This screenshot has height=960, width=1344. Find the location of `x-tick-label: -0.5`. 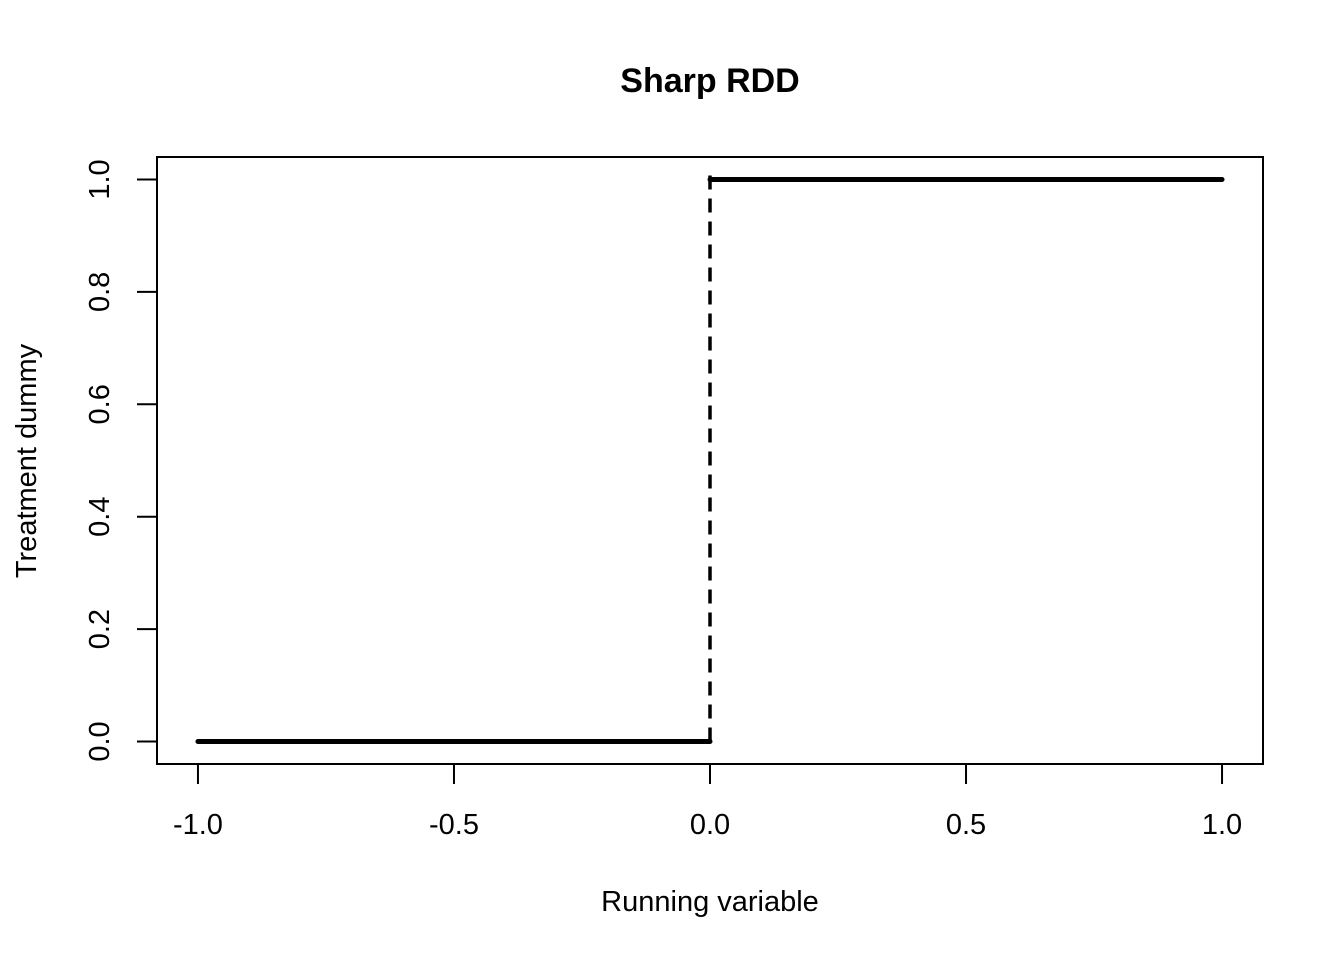

x-tick-label: -0.5 is located at coordinates (454, 825).